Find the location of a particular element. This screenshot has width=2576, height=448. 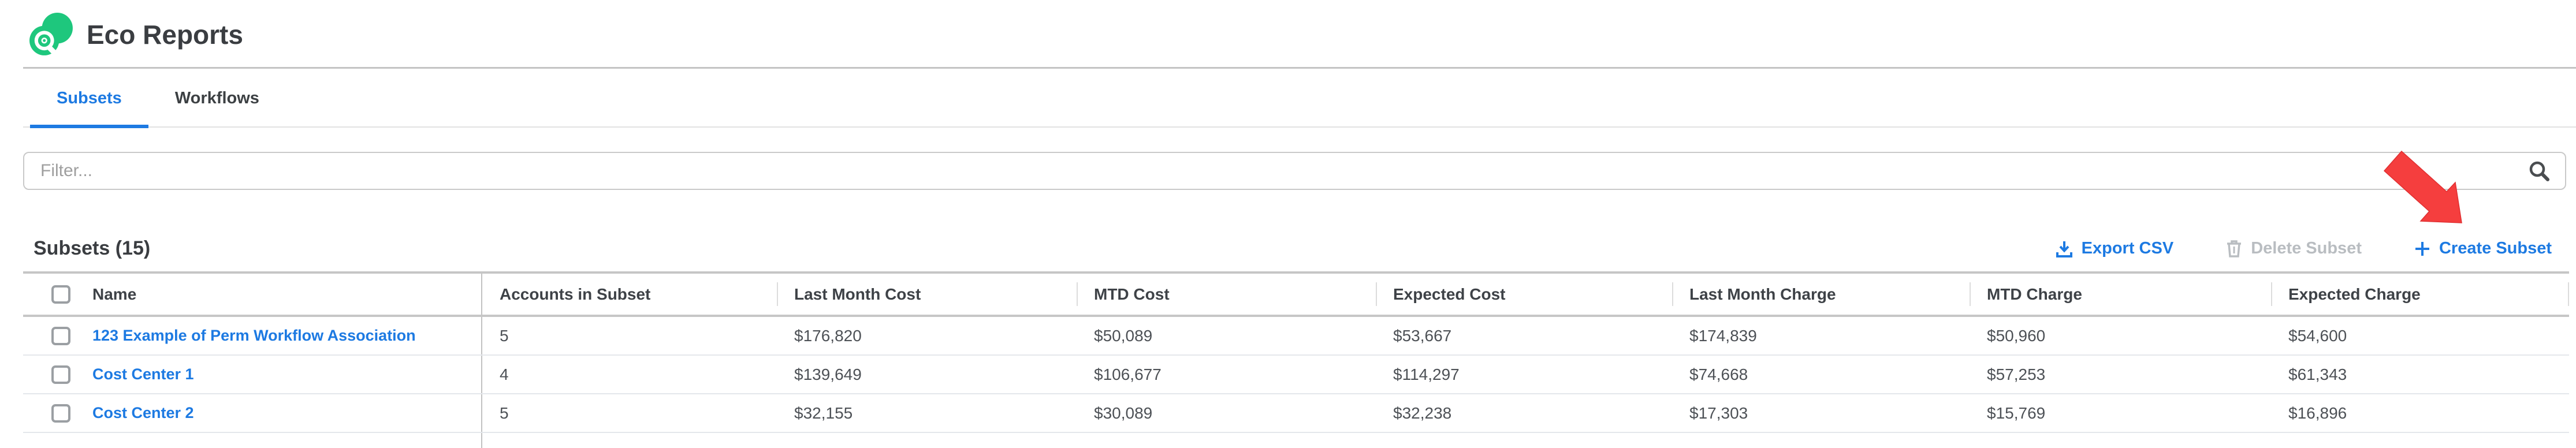

trash-icon is located at coordinates (2234, 248).